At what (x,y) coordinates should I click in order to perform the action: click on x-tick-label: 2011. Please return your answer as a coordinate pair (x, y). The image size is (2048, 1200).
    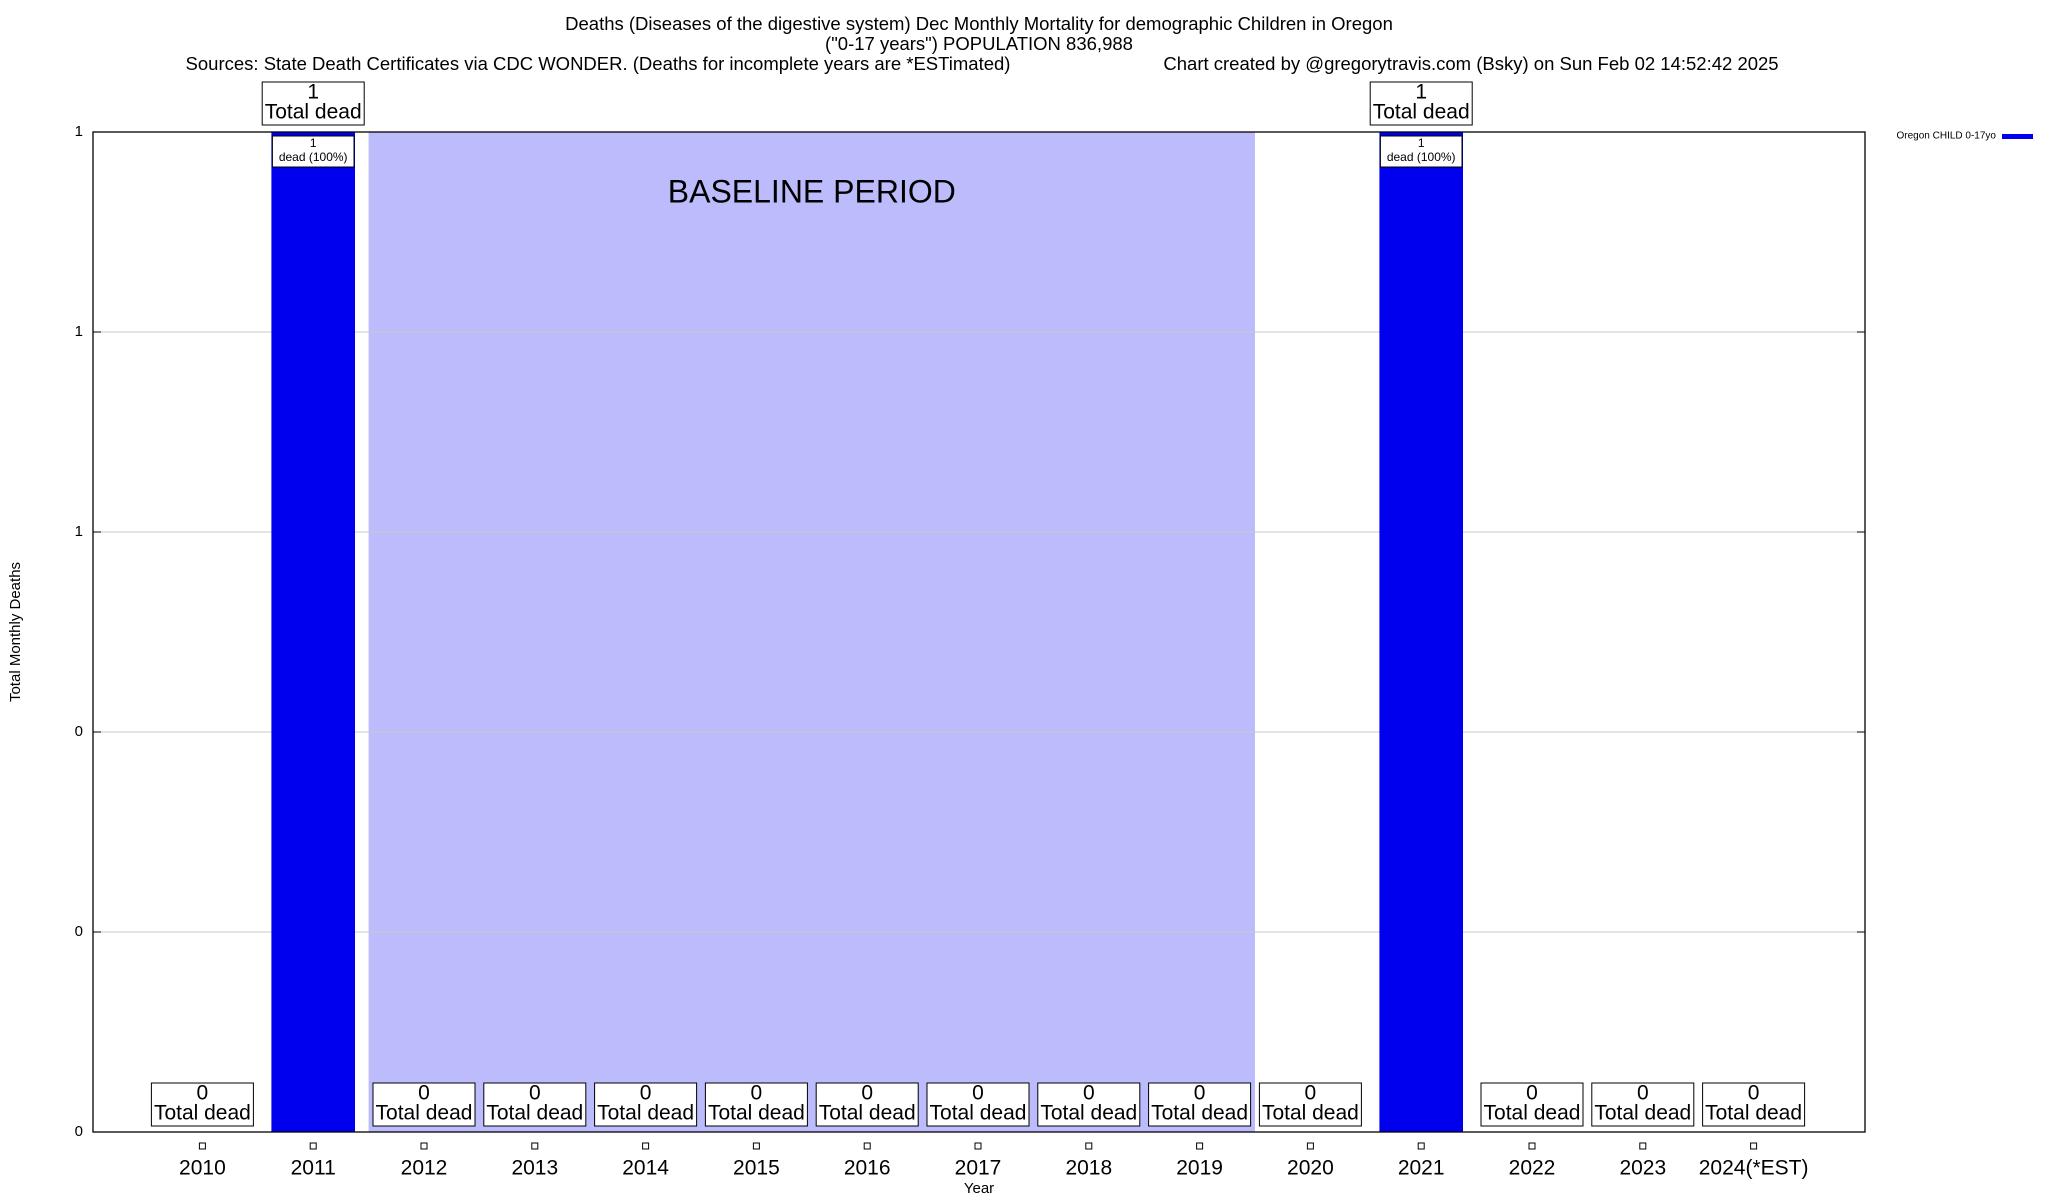
    Looking at the image, I should click on (313, 1168).